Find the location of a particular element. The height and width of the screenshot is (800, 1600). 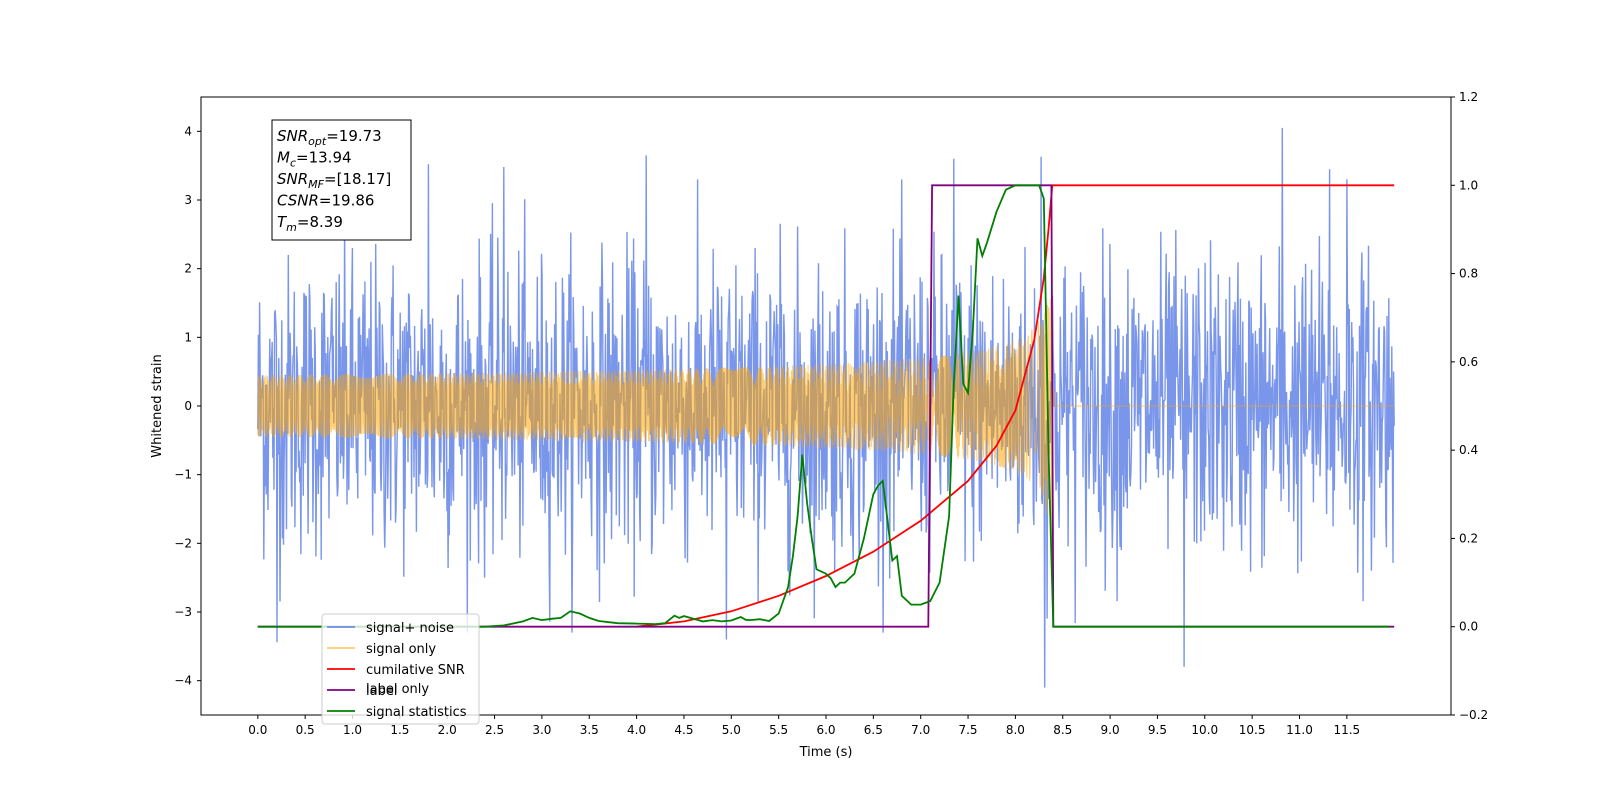

x-tick-label: 9.0 is located at coordinates (1110, 730).